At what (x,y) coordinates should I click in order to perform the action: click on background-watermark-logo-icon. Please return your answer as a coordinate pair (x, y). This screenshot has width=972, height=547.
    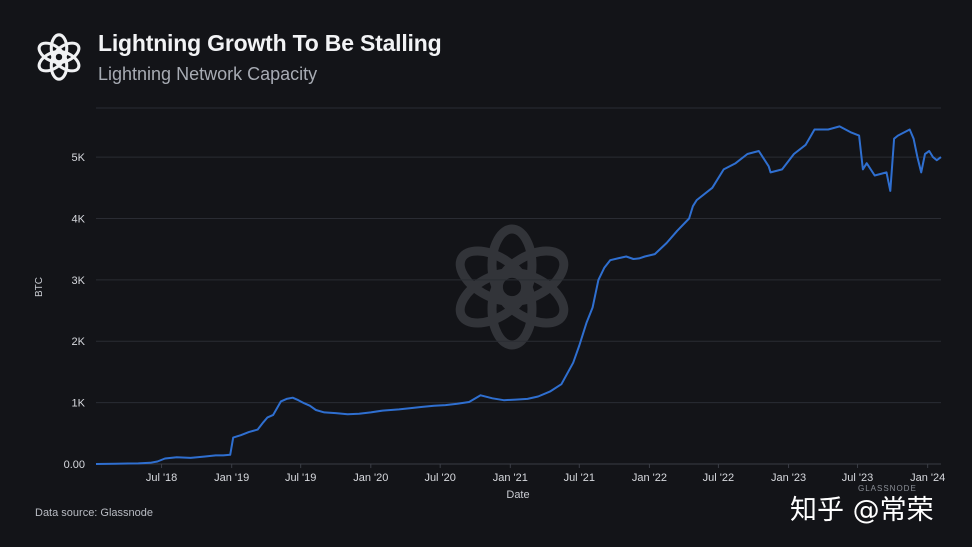
    Looking at the image, I should click on (512, 287).